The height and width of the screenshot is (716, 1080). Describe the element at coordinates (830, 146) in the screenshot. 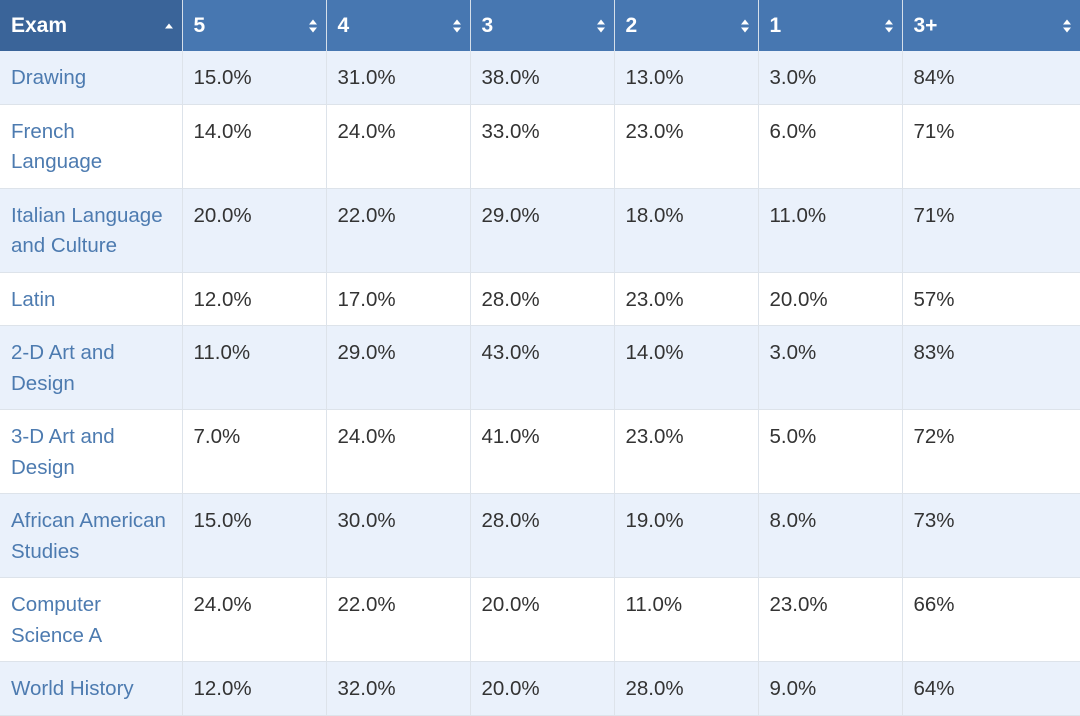

I see `score-1-cell: 6.0%` at that location.